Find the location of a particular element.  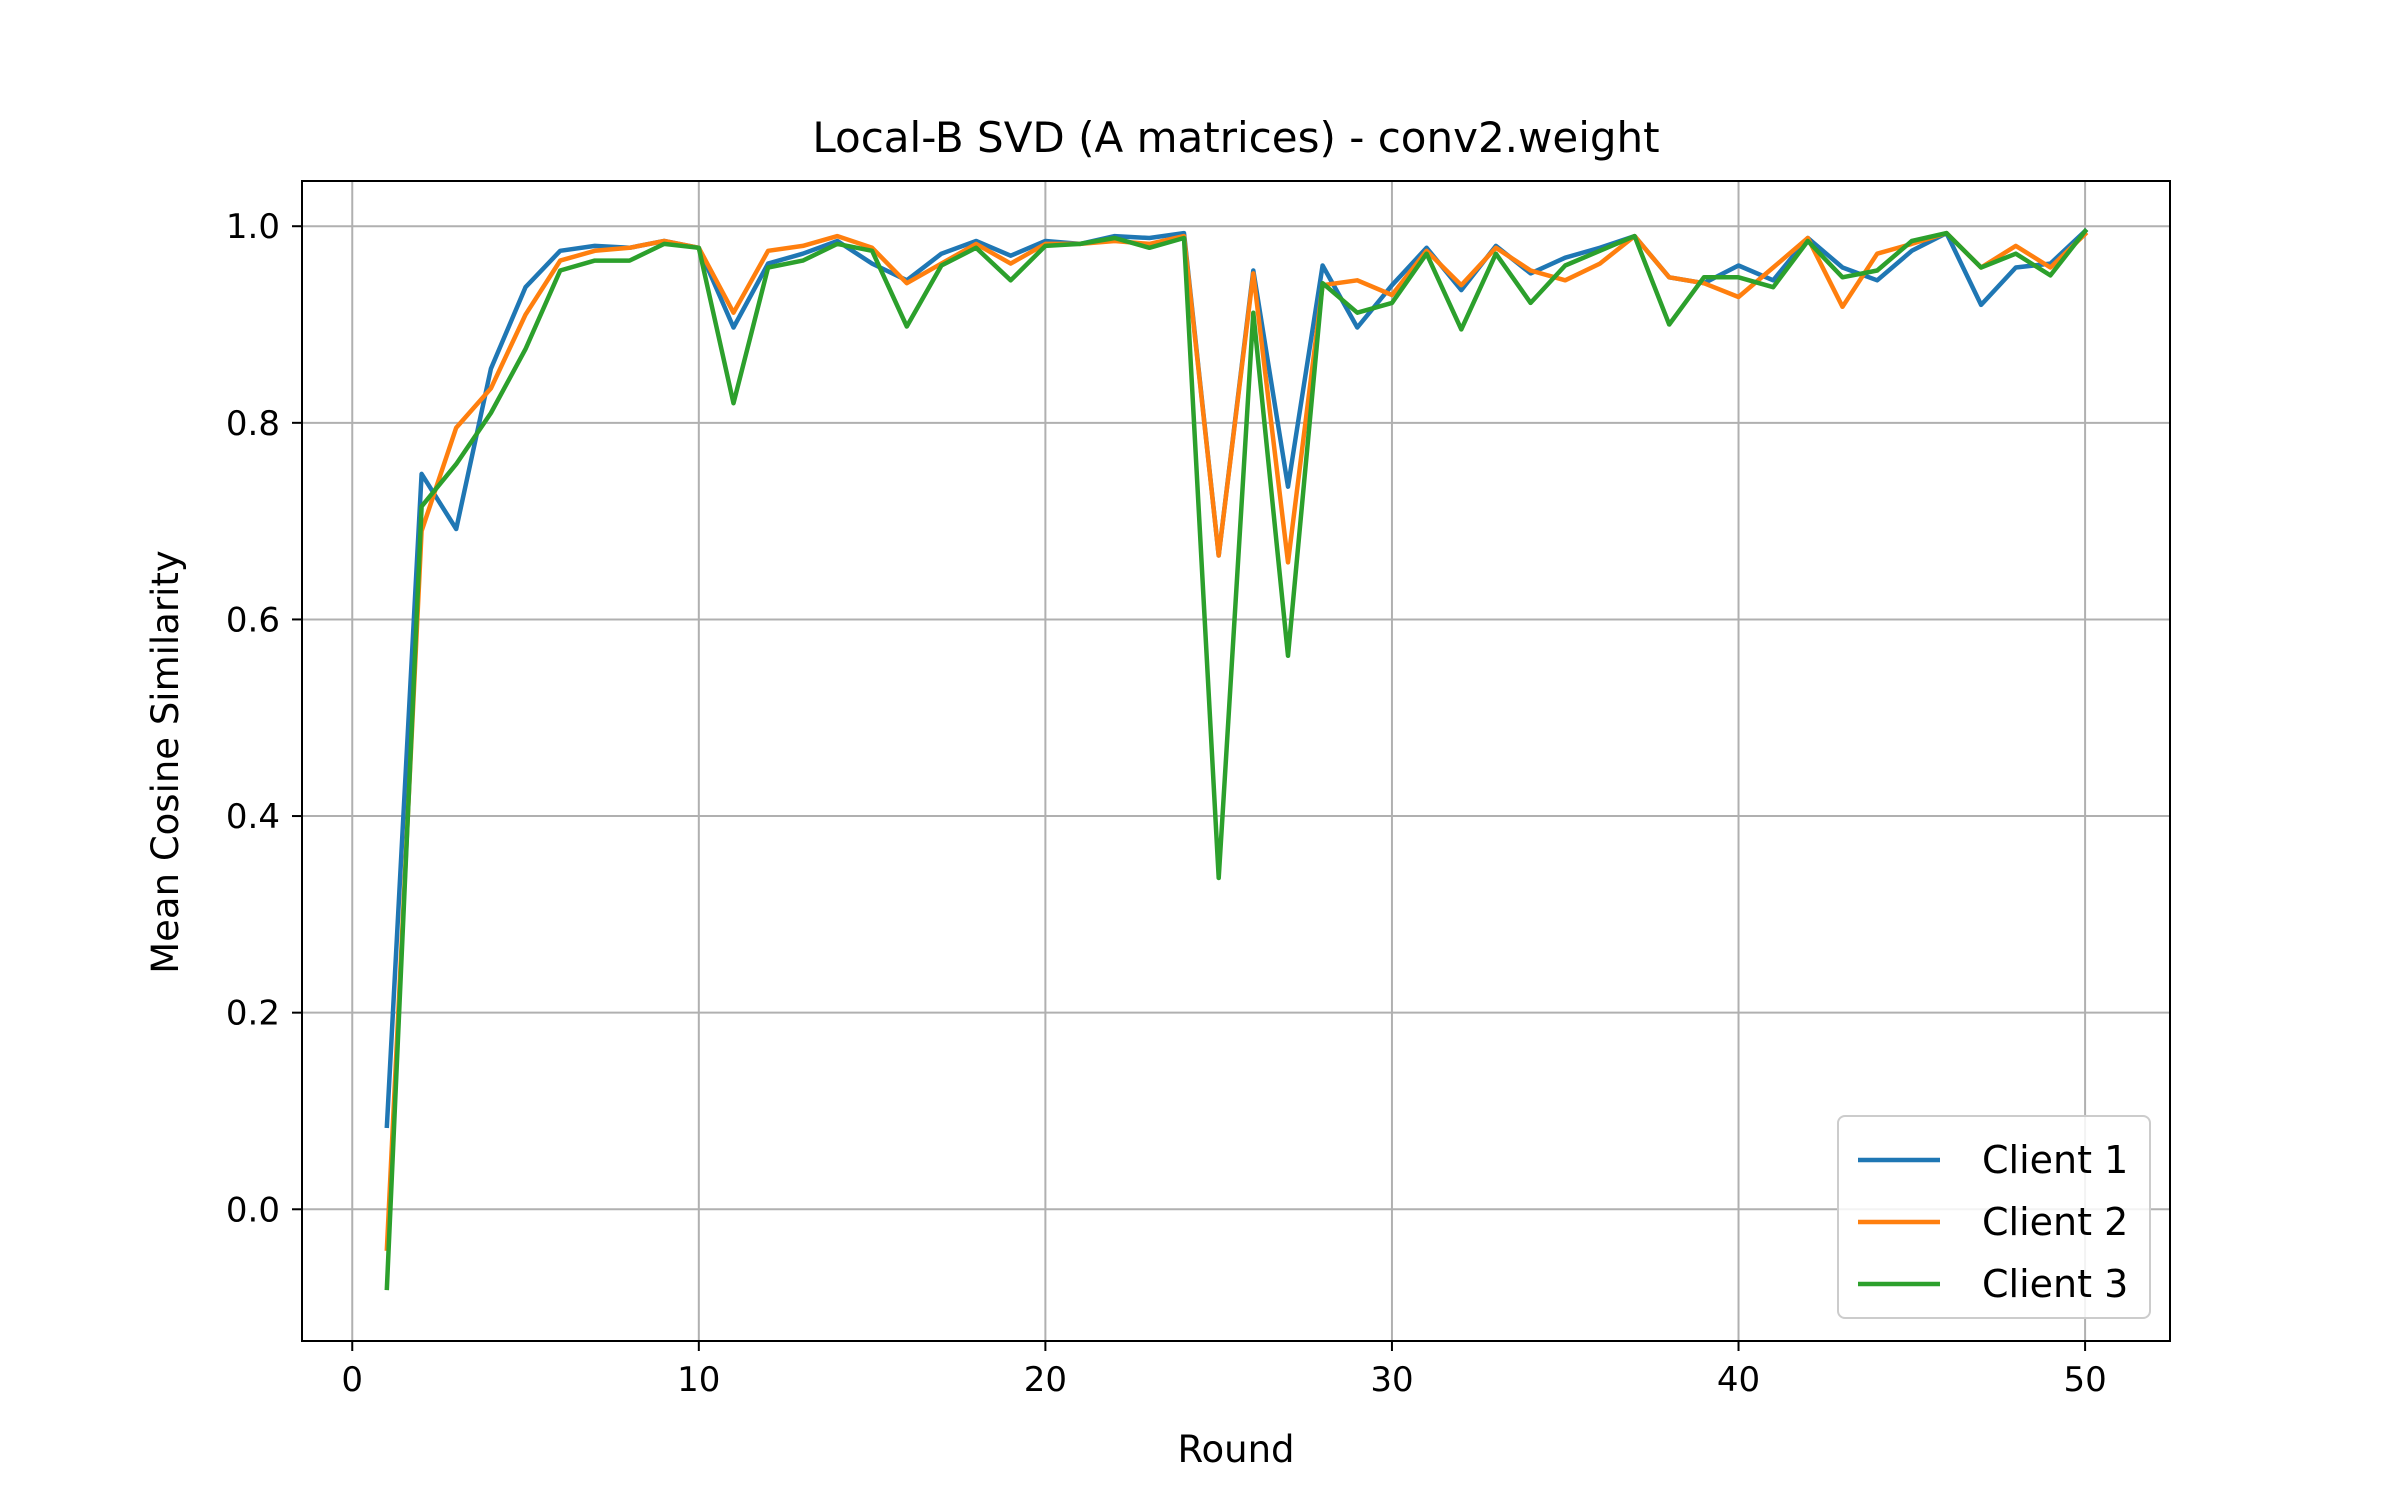

y-axis-label: Mean Cosine Similarity is located at coordinates (165, 762).